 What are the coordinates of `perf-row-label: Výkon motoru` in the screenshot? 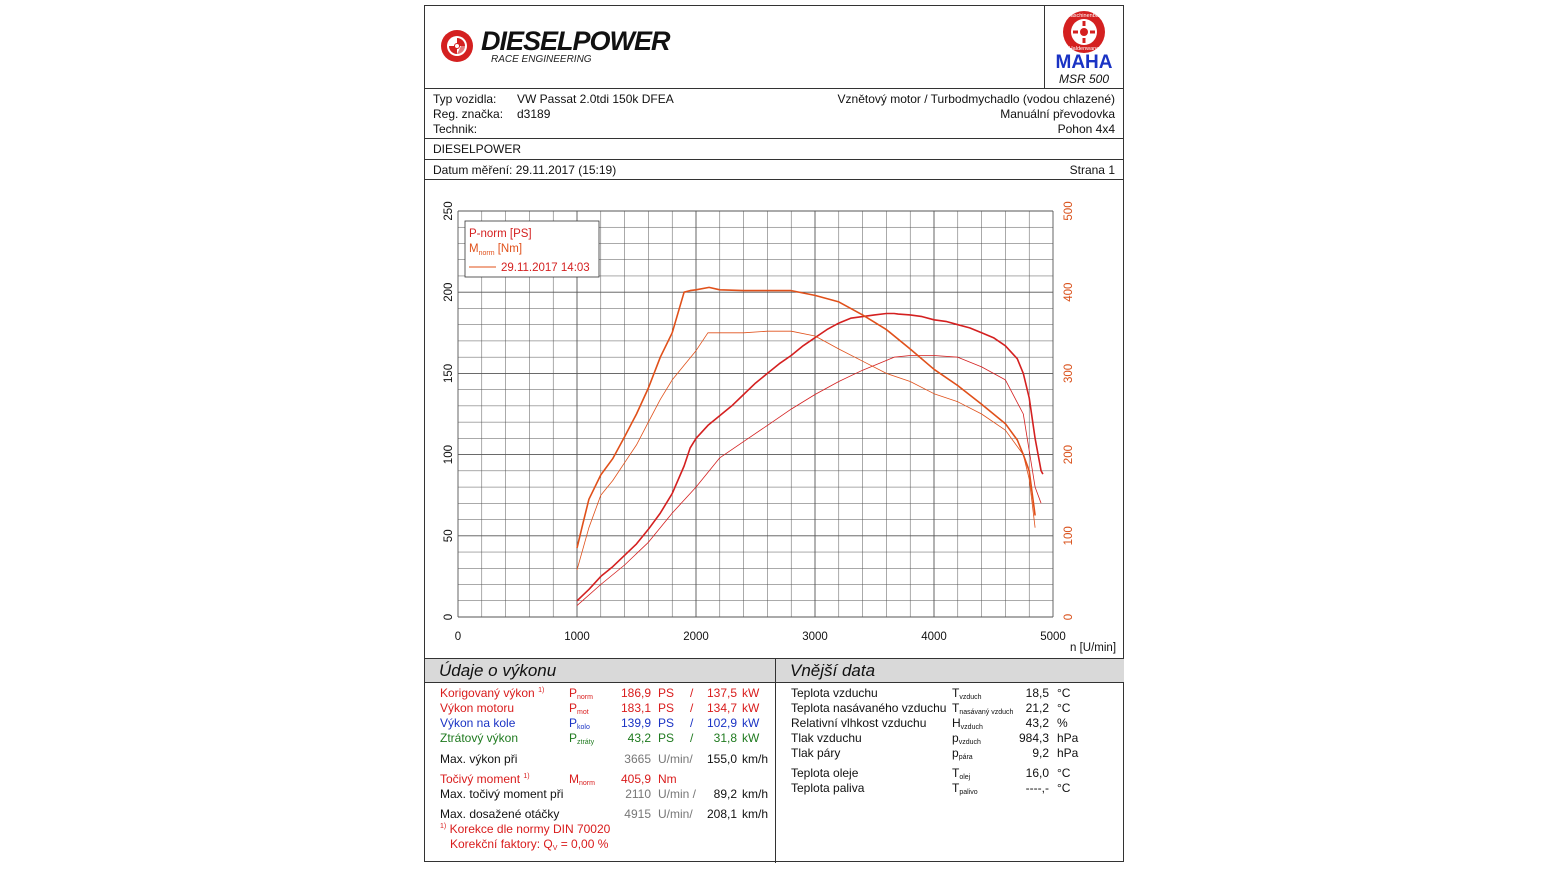 It's located at (477, 708).